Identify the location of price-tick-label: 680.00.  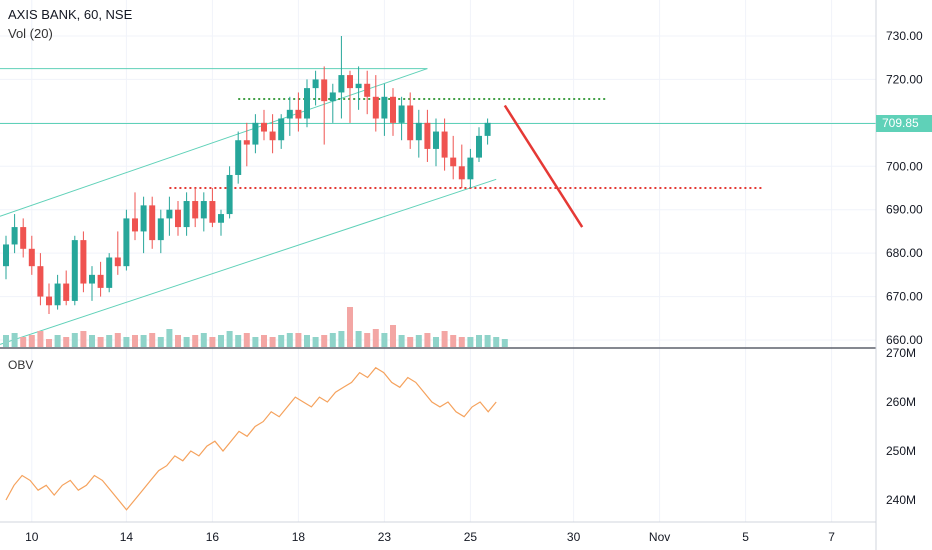
(904, 253).